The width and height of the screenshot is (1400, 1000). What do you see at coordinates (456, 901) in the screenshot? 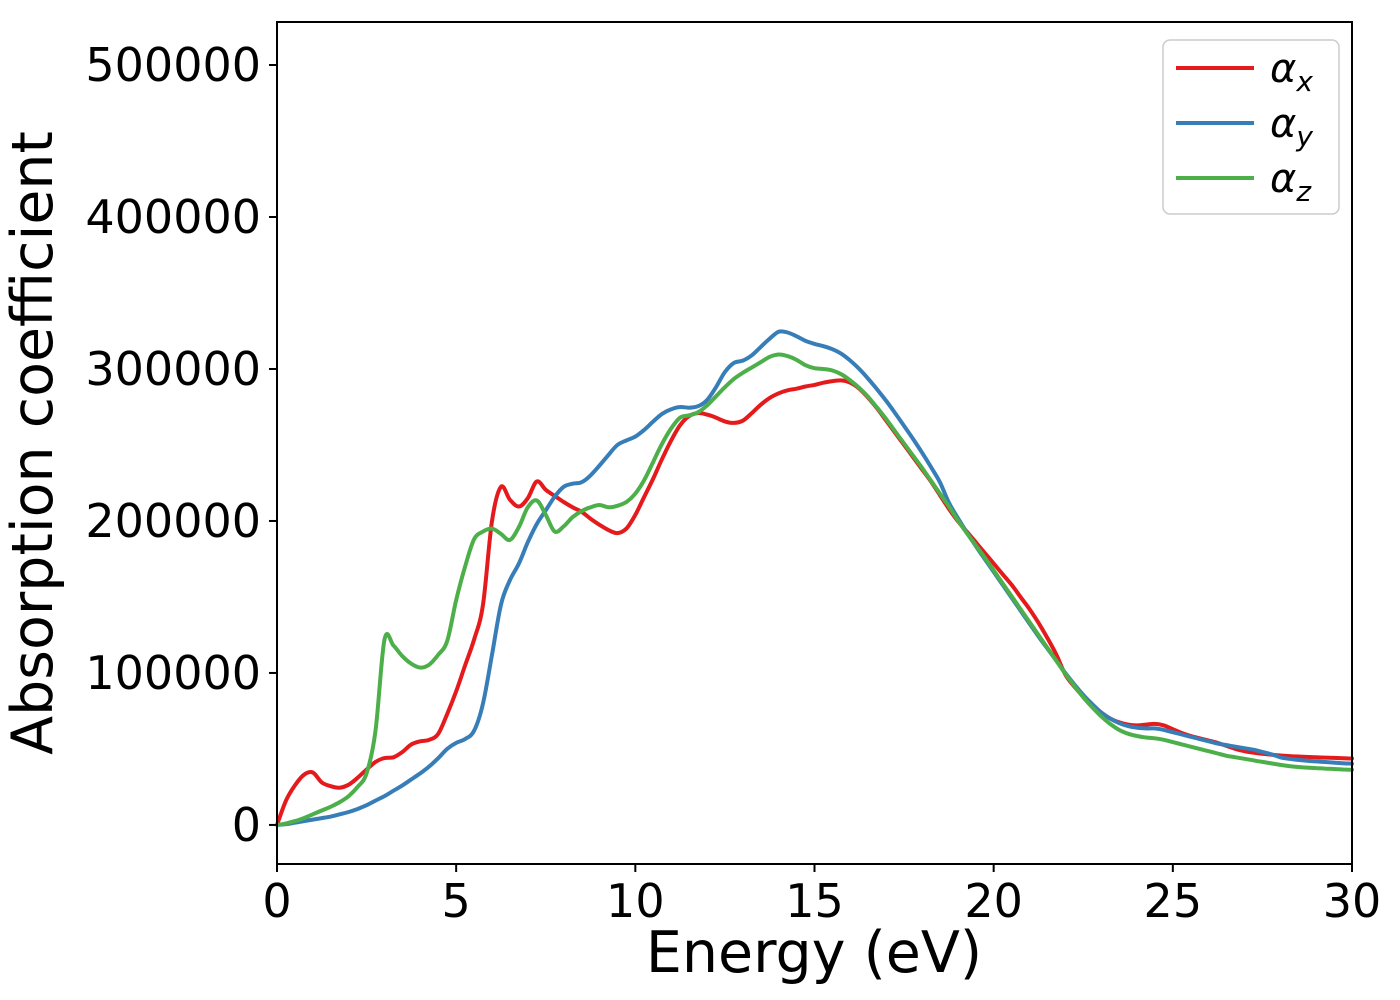
I see `x-tick-label: 5` at bounding box center [456, 901].